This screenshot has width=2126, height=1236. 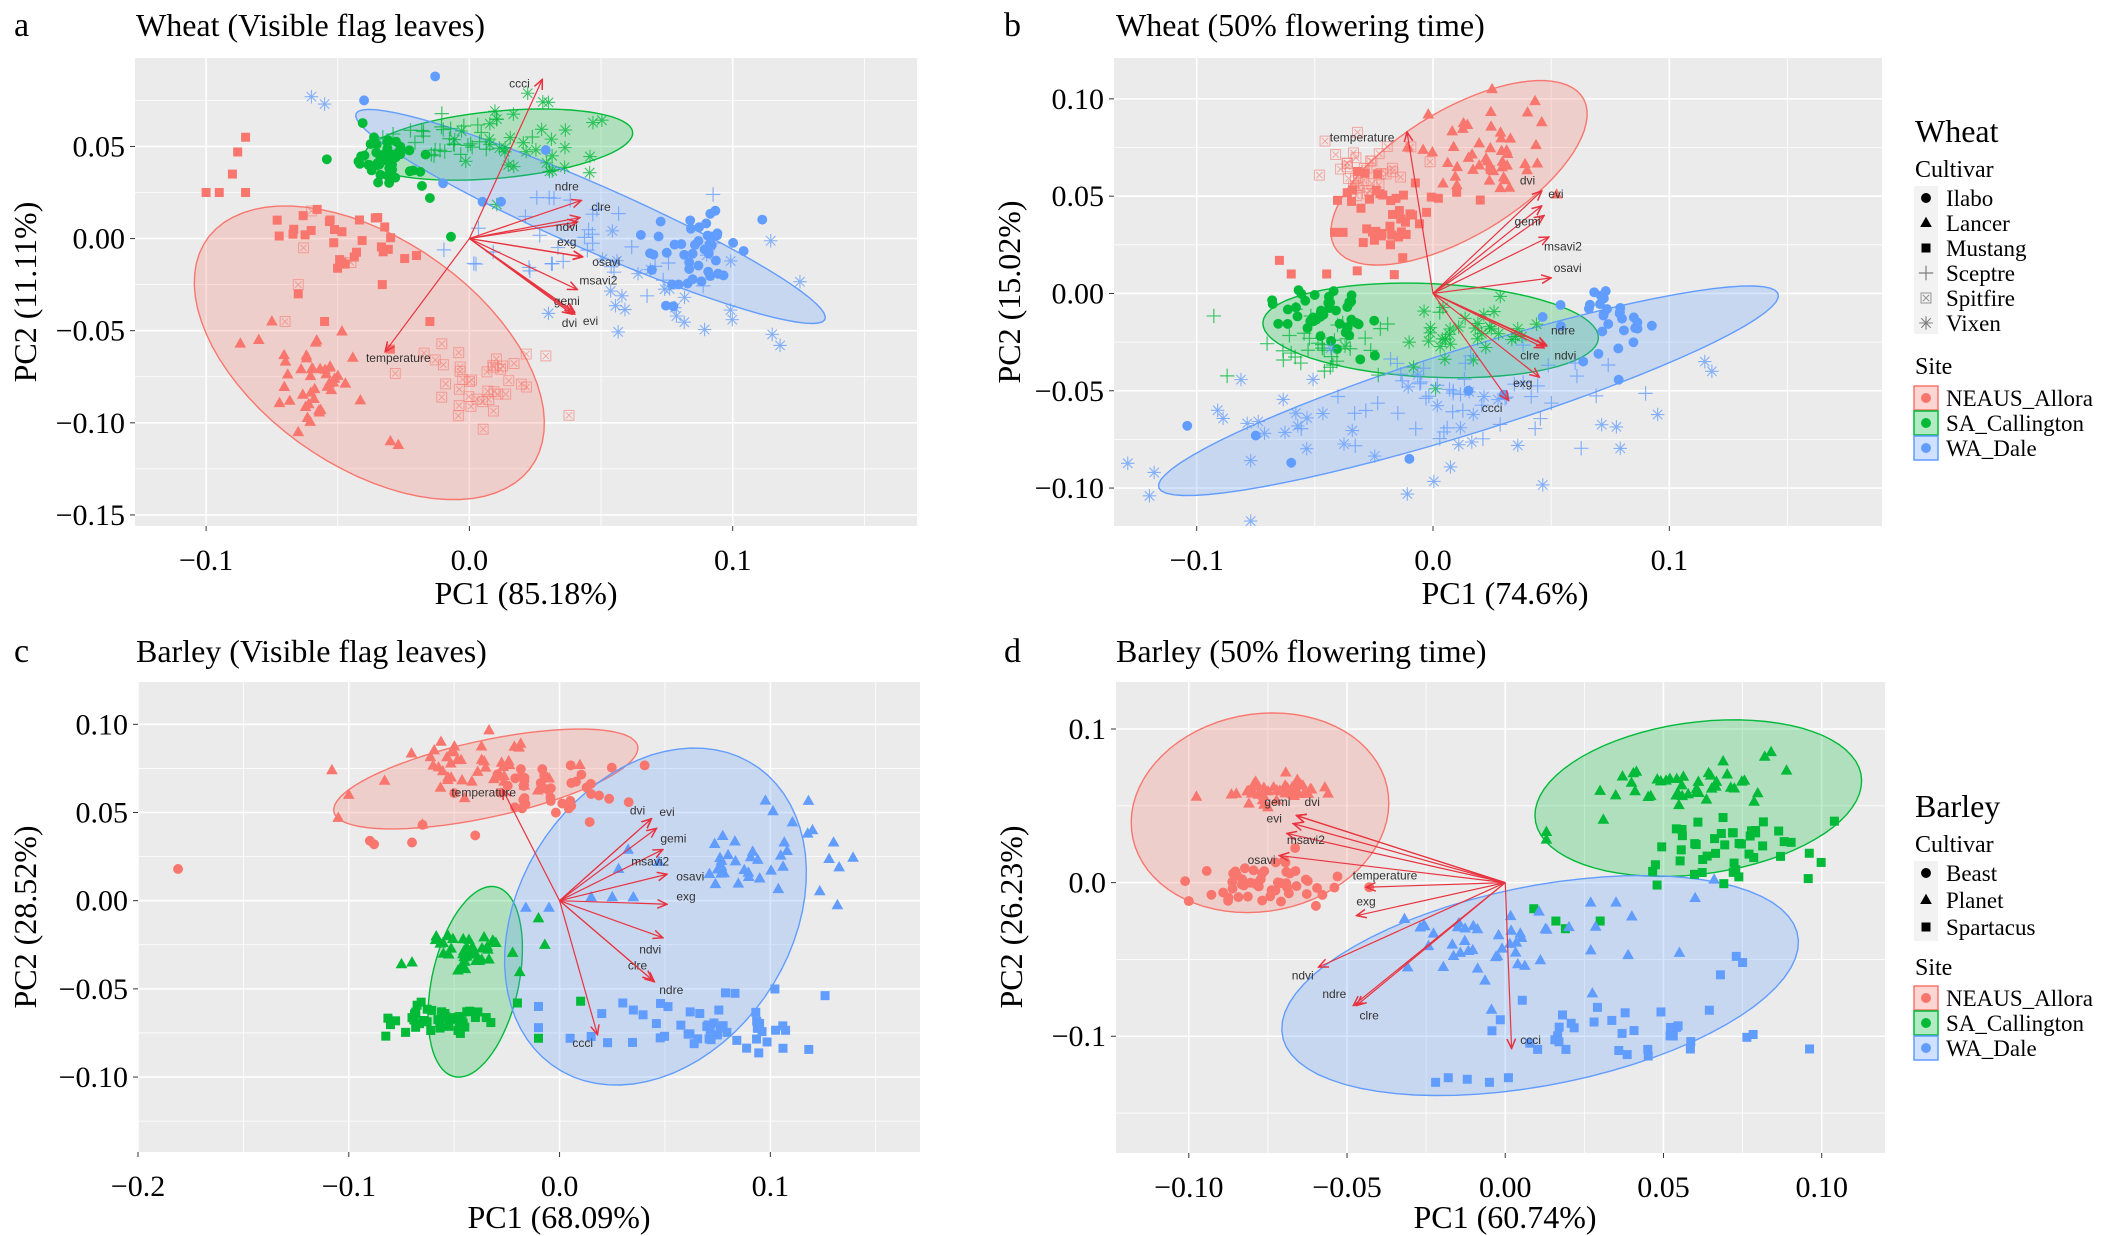 What do you see at coordinates (318, 243) in the screenshot?
I see `point-group-square` at bounding box center [318, 243].